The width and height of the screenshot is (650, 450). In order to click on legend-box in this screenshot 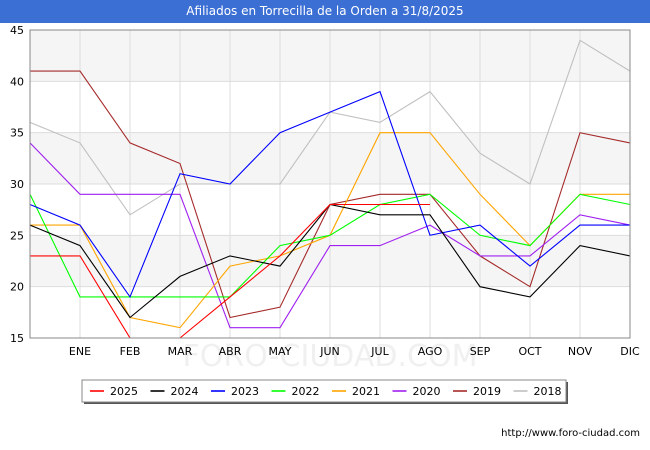, I will do `click(324, 391)`.